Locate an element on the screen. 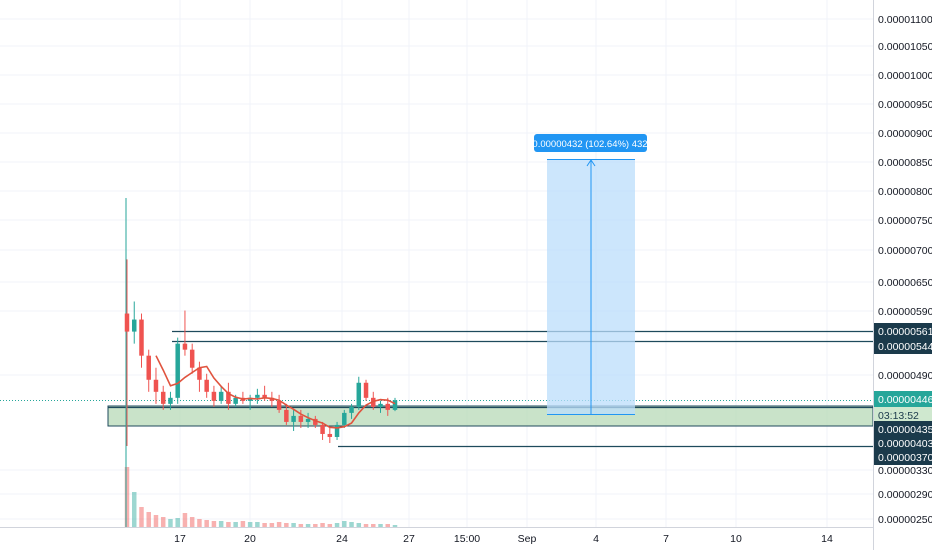 The image size is (932, 555). time-tick-label: 10 is located at coordinates (736, 539).